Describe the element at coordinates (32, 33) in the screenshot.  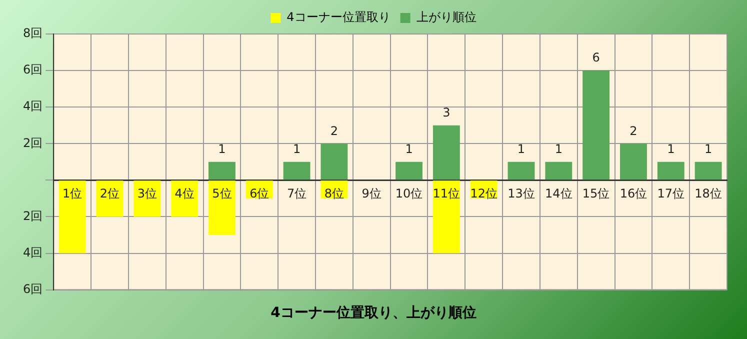
I see `y-tick-label: 8回` at that location.